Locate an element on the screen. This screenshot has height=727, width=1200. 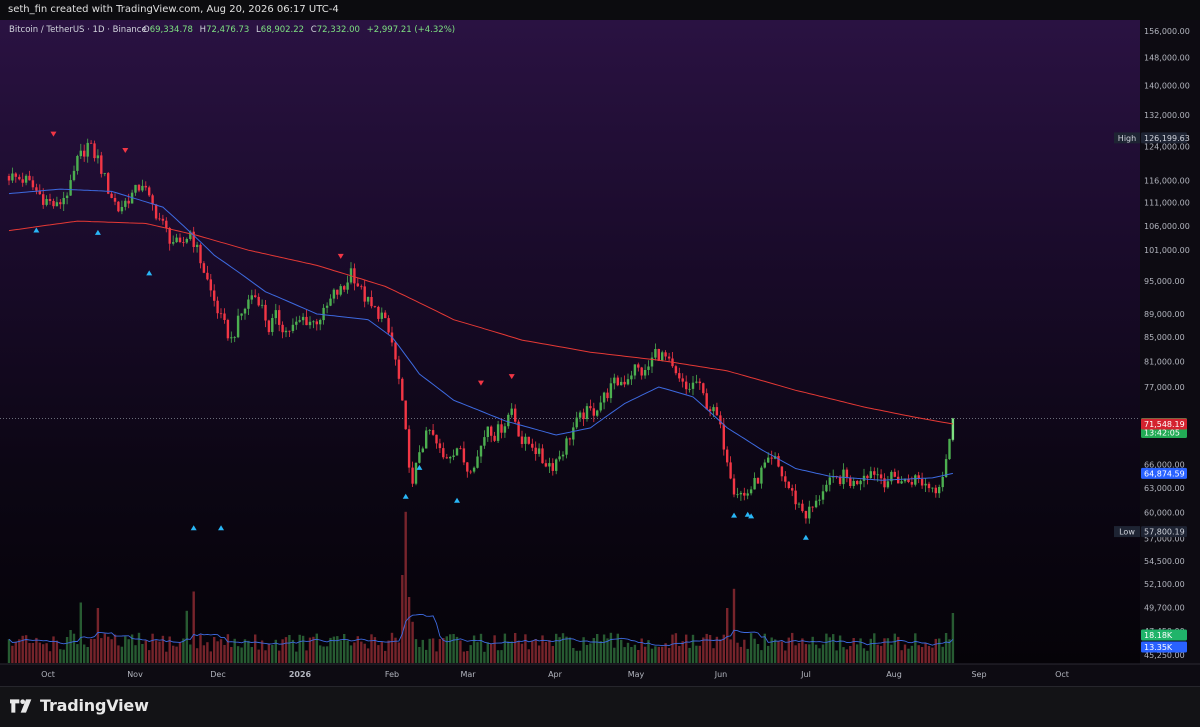
low-price-value: 57,800.19 is located at coordinates (1164, 532).